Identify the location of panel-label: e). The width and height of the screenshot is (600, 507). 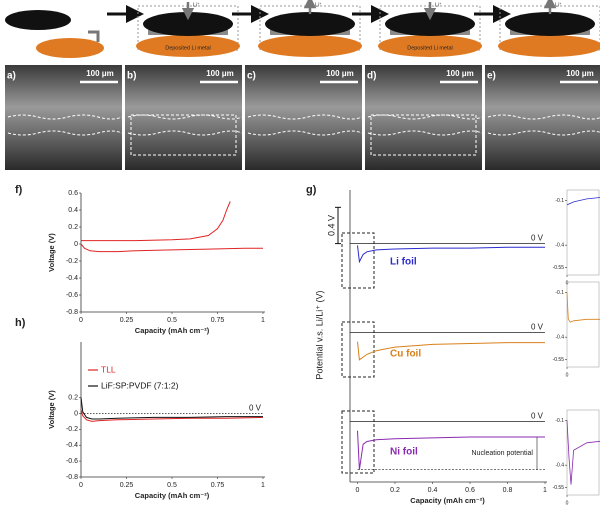
(491, 76).